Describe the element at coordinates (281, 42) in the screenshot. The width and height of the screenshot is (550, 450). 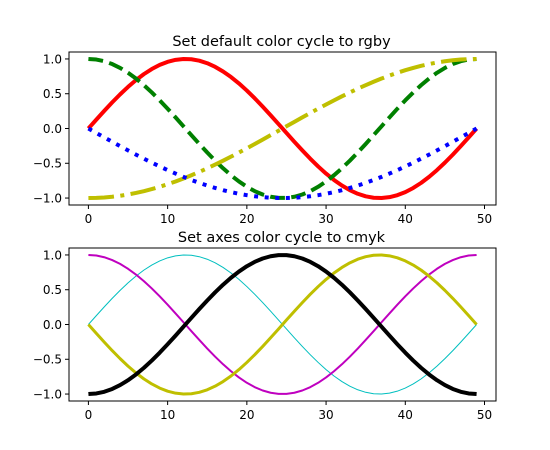
I see `chart-title: Set default color cycle to rgby` at that location.